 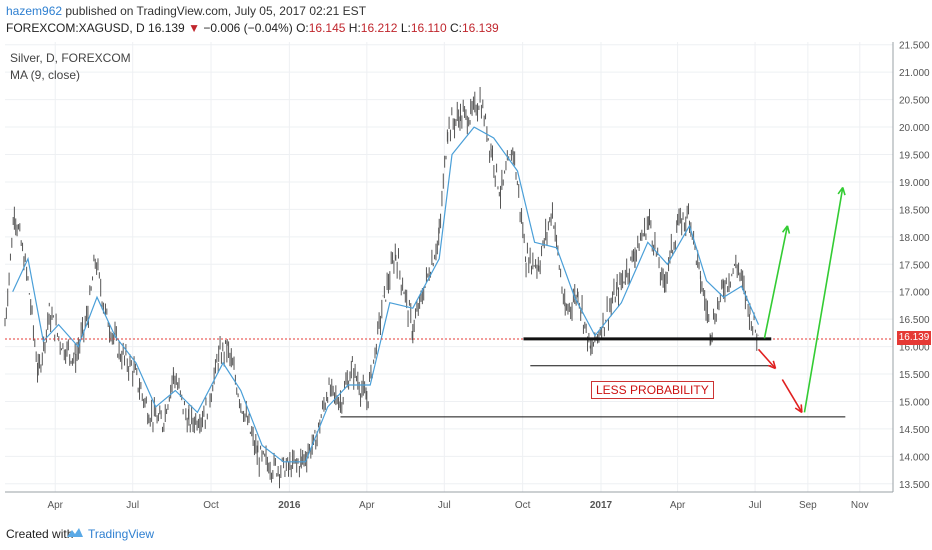 What do you see at coordinates (808, 505) in the screenshot?
I see `x-tick-label: Sep` at bounding box center [808, 505].